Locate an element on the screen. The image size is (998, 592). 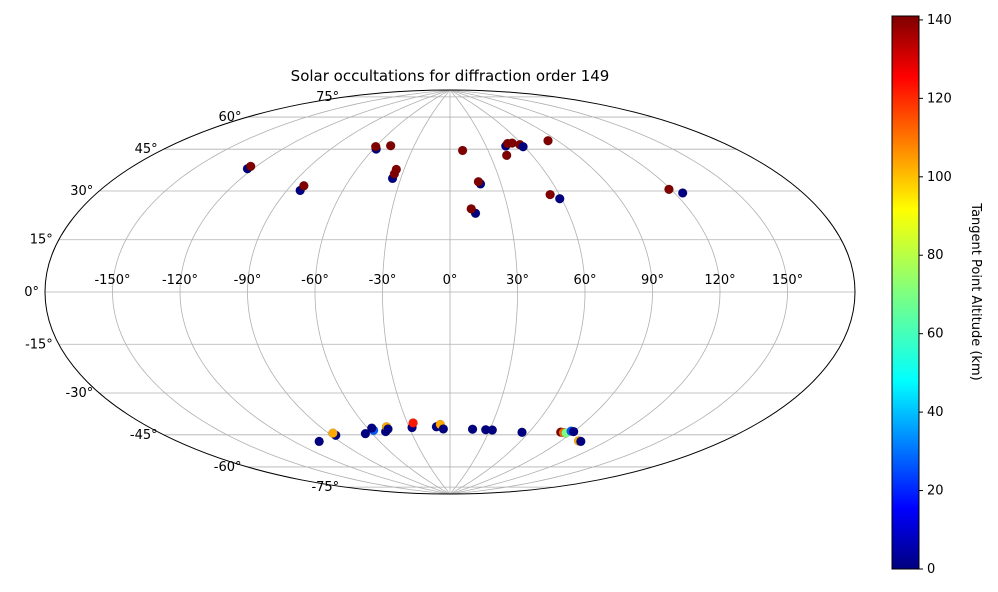
grid-line is located at coordinates (517, 292).